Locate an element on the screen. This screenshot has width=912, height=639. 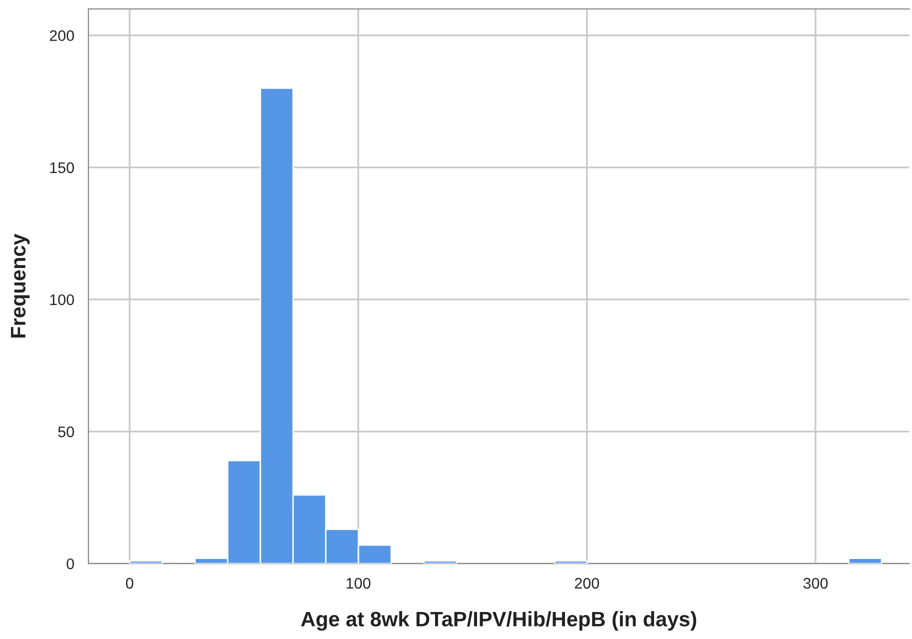
x-tick-label: 0 is located at coordinates (130, 583).